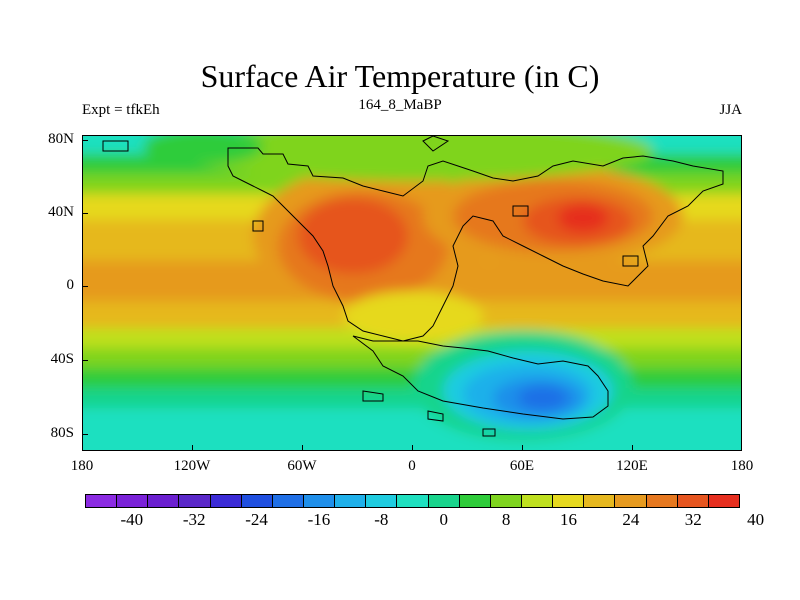  Describe the element at coordinates (62, 433) in the screenshot. I see `y-tick-label: 80S` at that location.